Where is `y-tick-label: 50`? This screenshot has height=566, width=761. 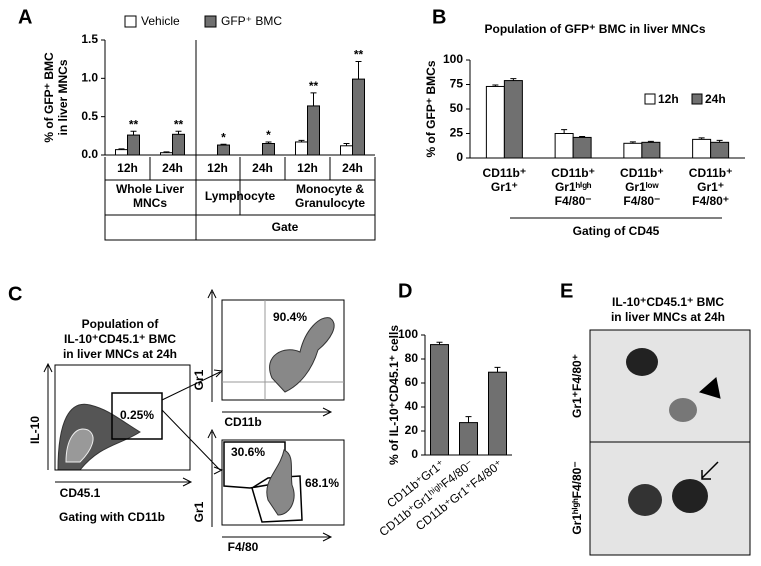 y-tick-label: 50 is located at coordinates (457, 108).